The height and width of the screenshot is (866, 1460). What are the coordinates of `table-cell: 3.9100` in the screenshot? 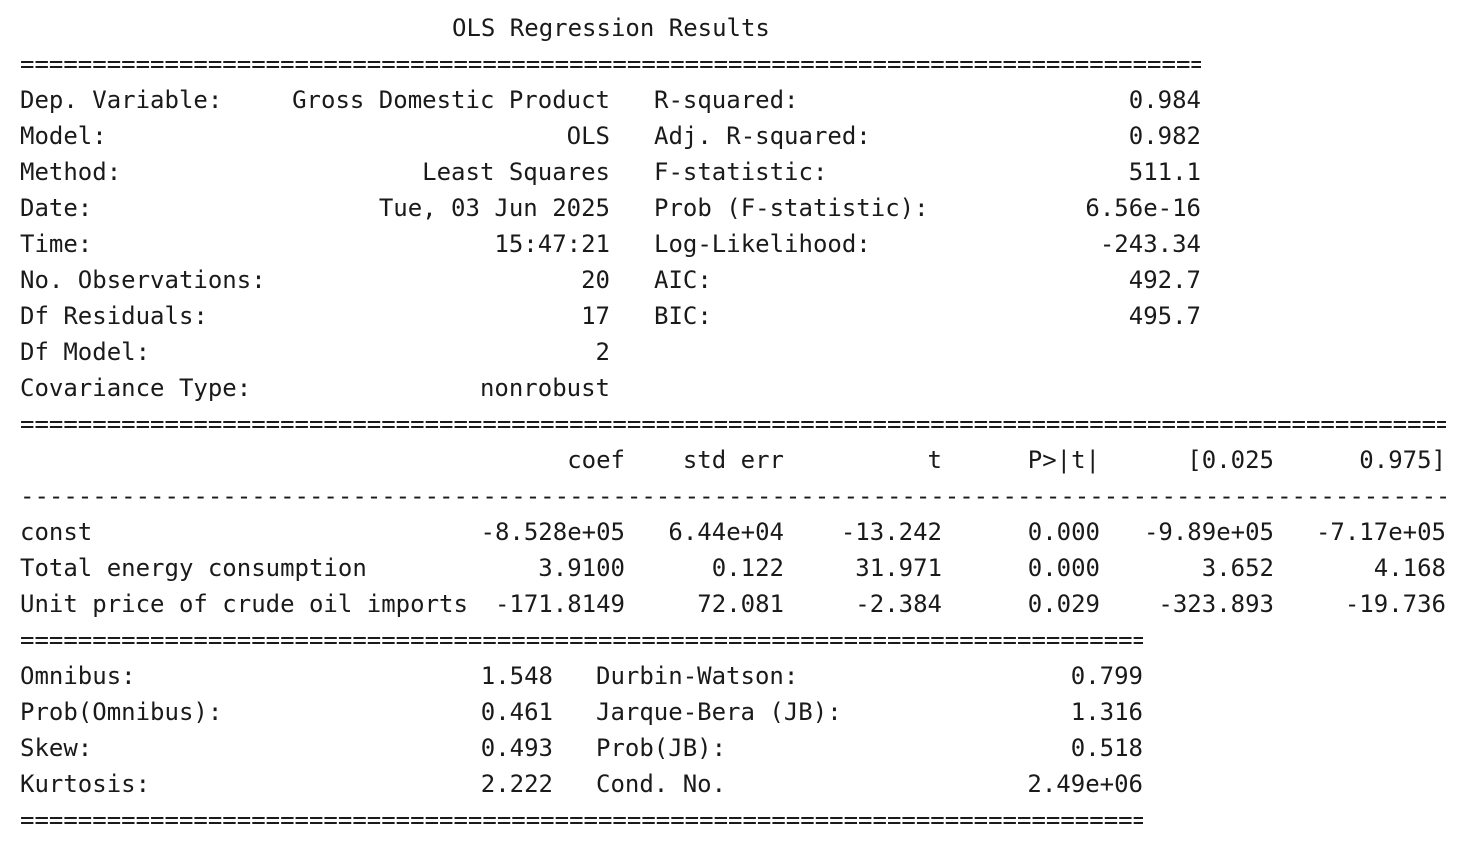 It's located at (581, 568).